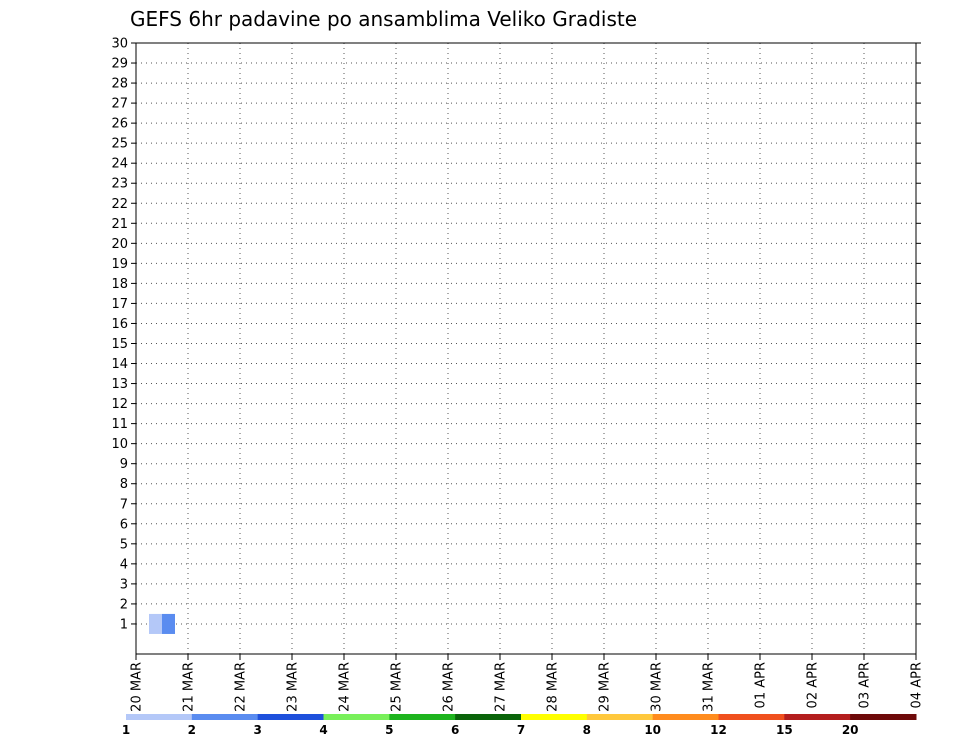  I want to click on y-tick-label: 1, so click(124, 624).